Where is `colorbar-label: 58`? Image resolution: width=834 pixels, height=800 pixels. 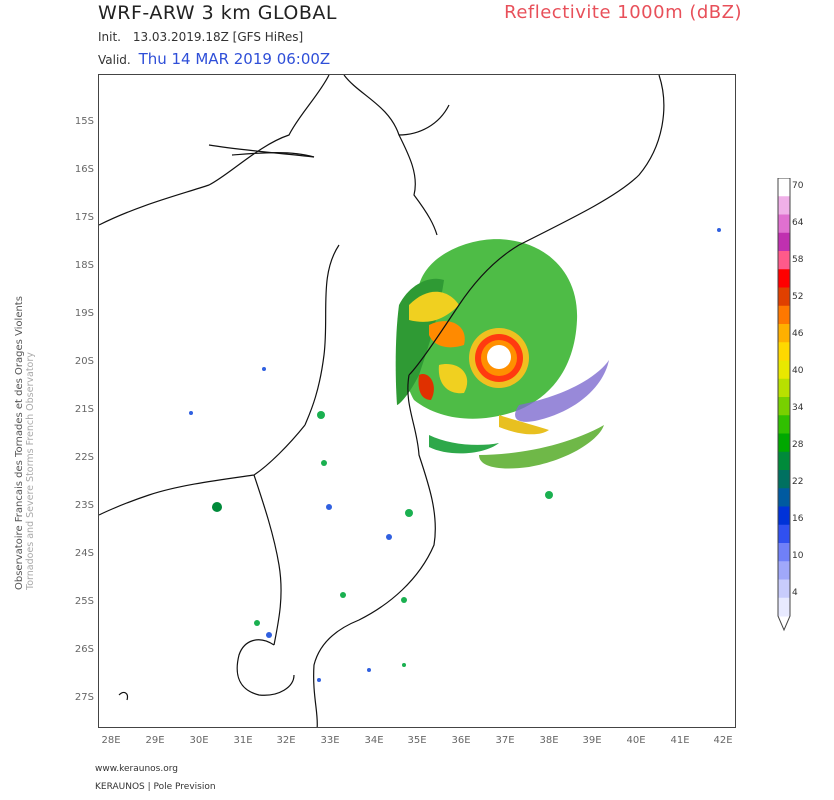
colorbar-label: 58 is located at coordinates (798, 260).